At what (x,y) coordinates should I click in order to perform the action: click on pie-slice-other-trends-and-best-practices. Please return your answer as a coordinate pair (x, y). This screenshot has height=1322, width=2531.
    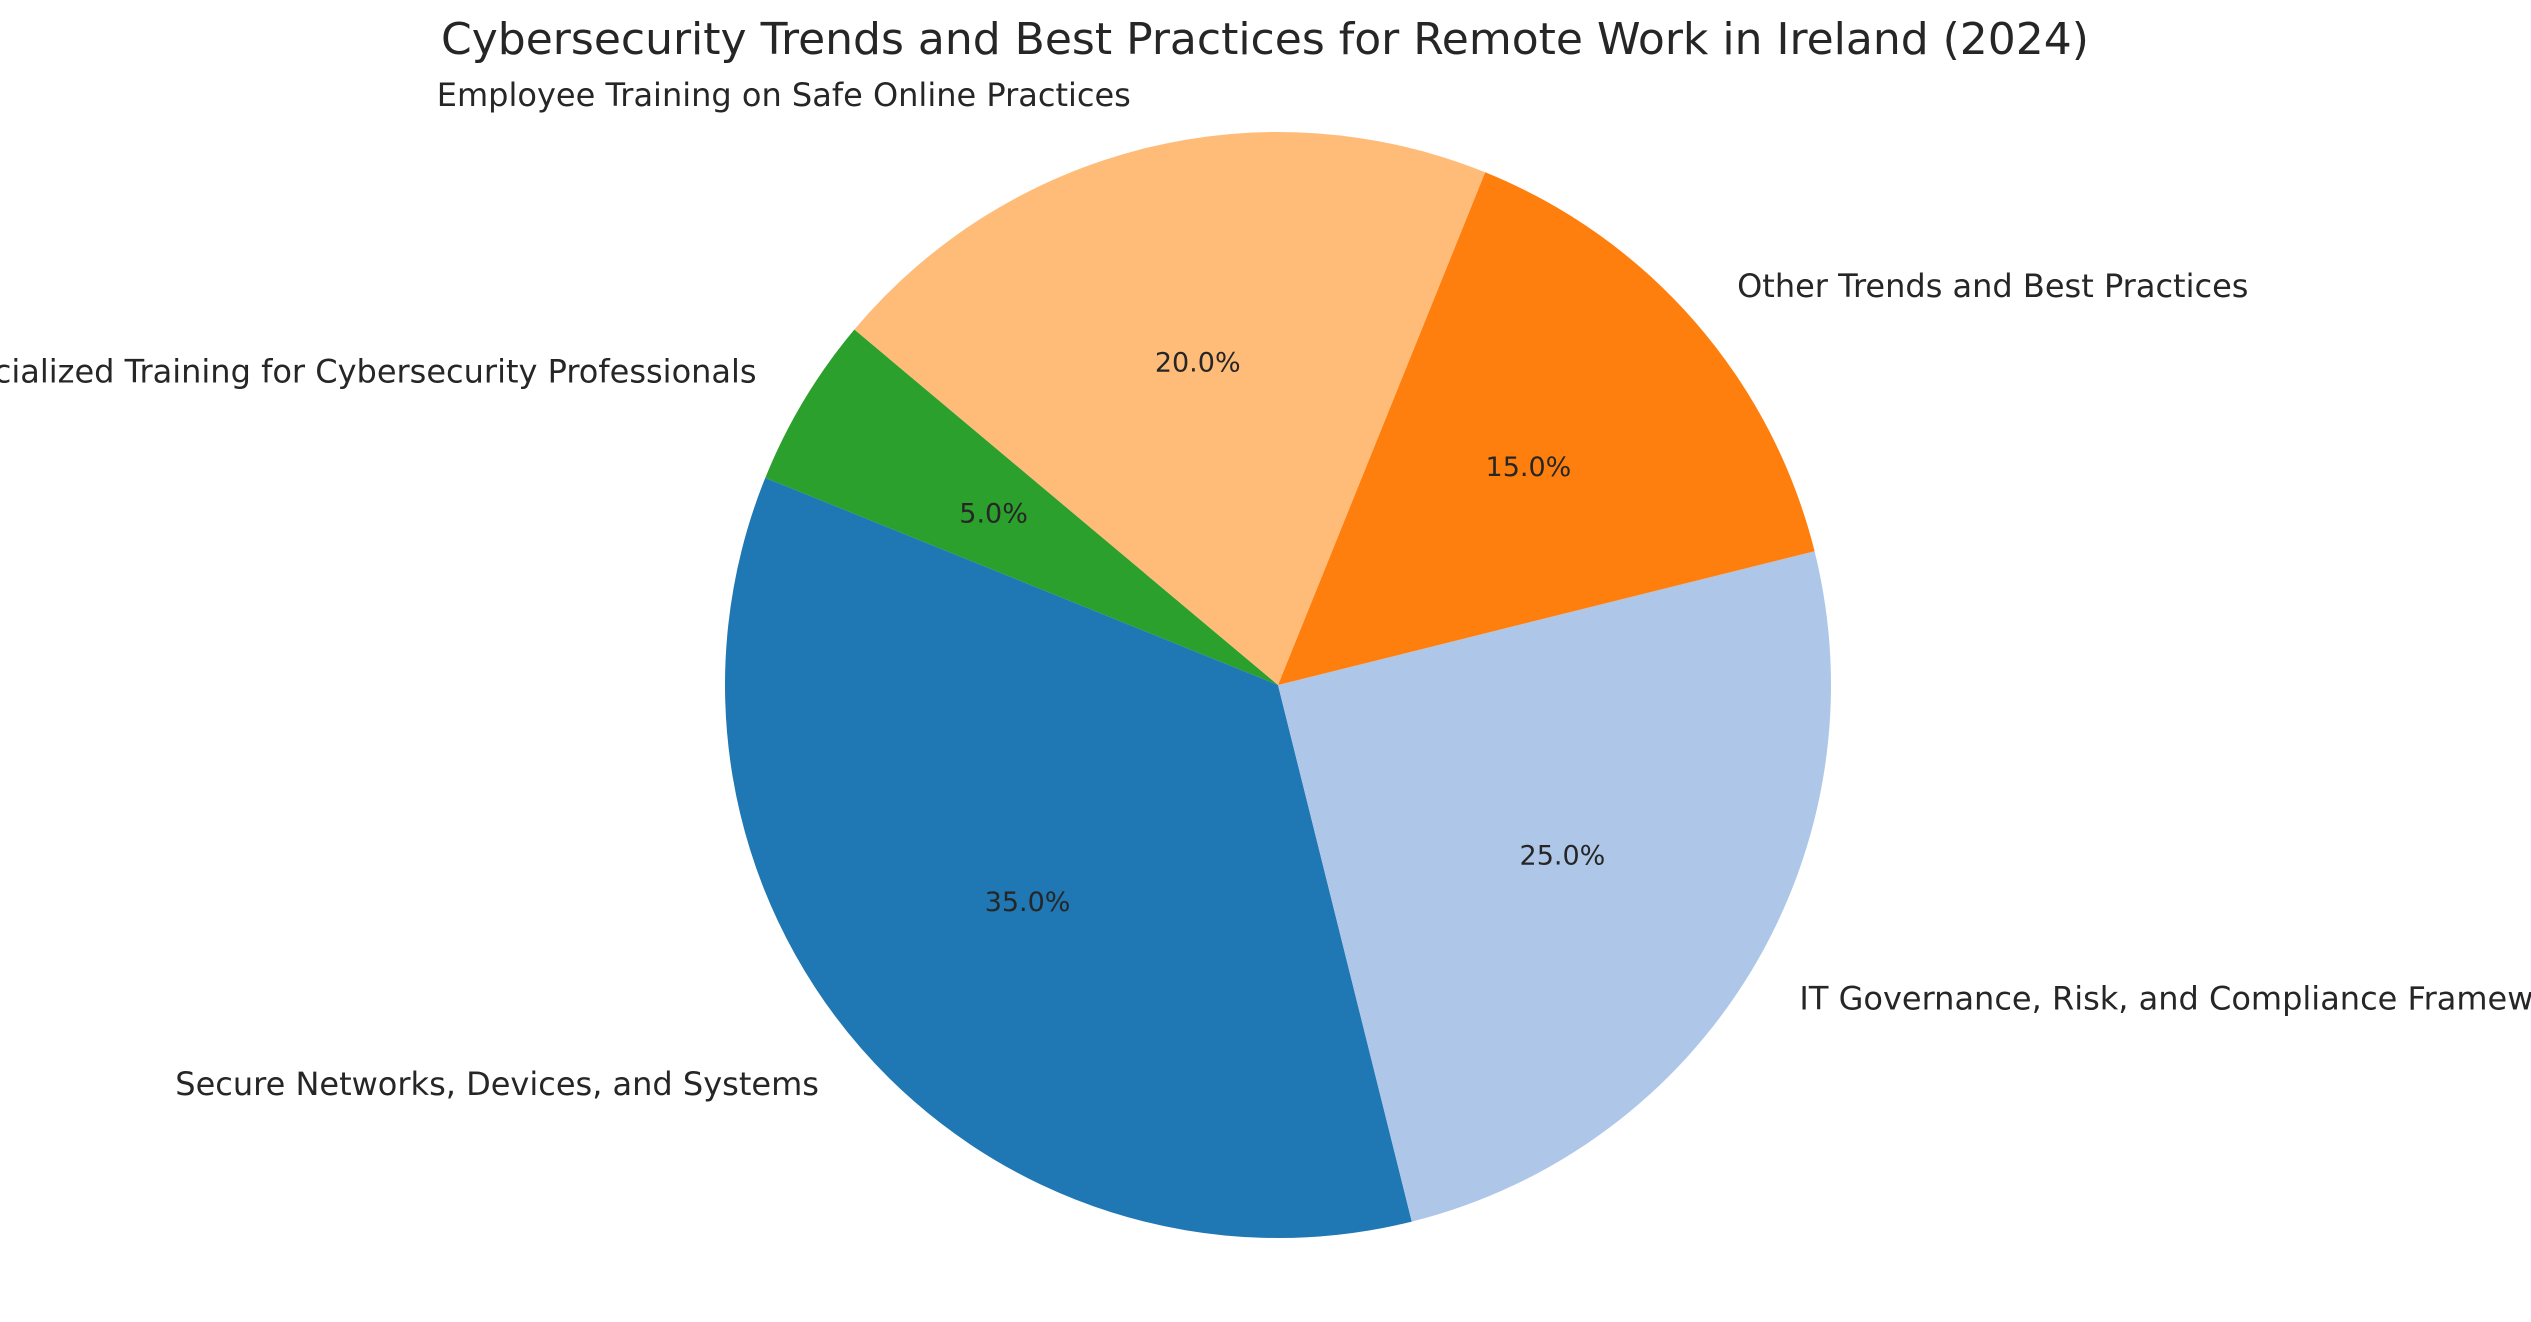
    Looking at the image, I should click on (1546, 428).